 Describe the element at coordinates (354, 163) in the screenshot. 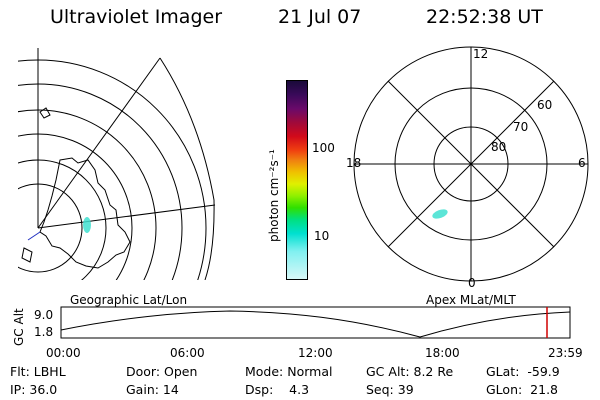

I see `mlt-label-18: 18` at that location.